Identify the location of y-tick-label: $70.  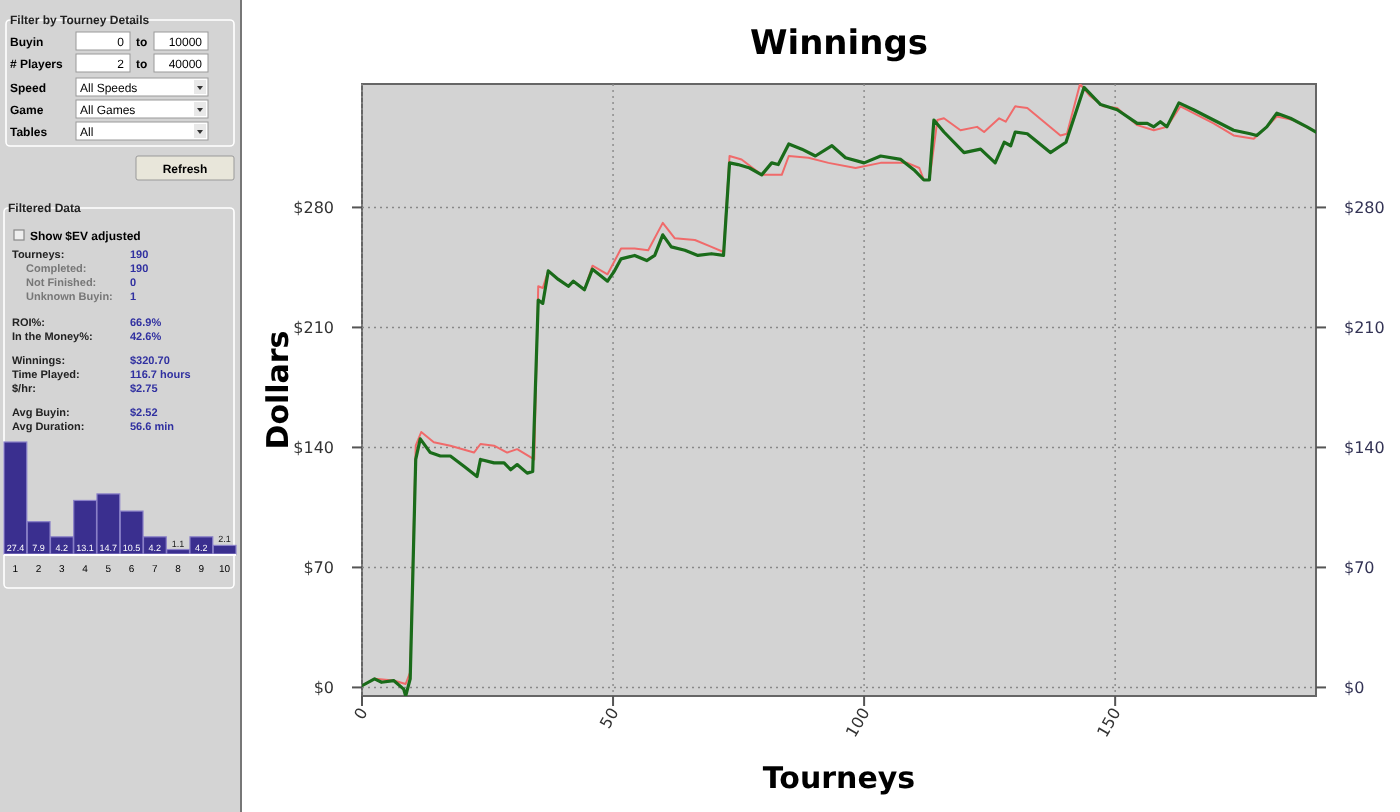
(318, 568).